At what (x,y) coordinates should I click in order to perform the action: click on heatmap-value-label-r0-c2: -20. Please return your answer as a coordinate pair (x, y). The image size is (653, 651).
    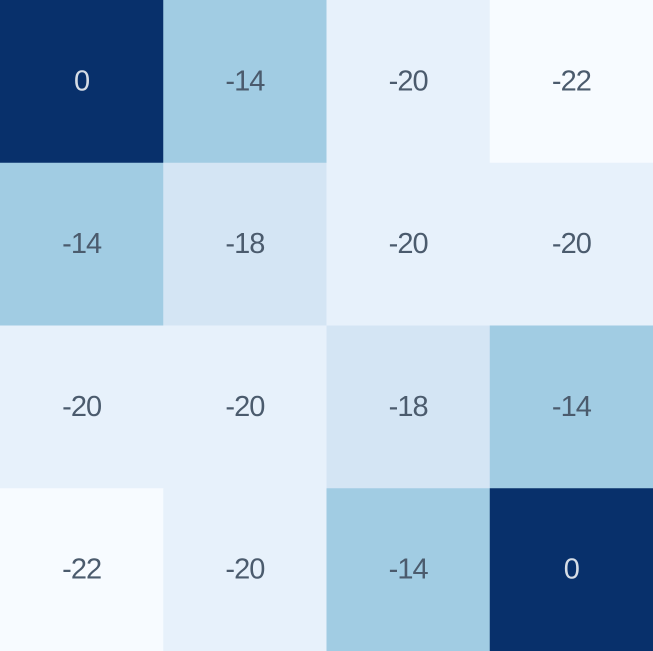
    Looking at the image, I should click on (408, 81).